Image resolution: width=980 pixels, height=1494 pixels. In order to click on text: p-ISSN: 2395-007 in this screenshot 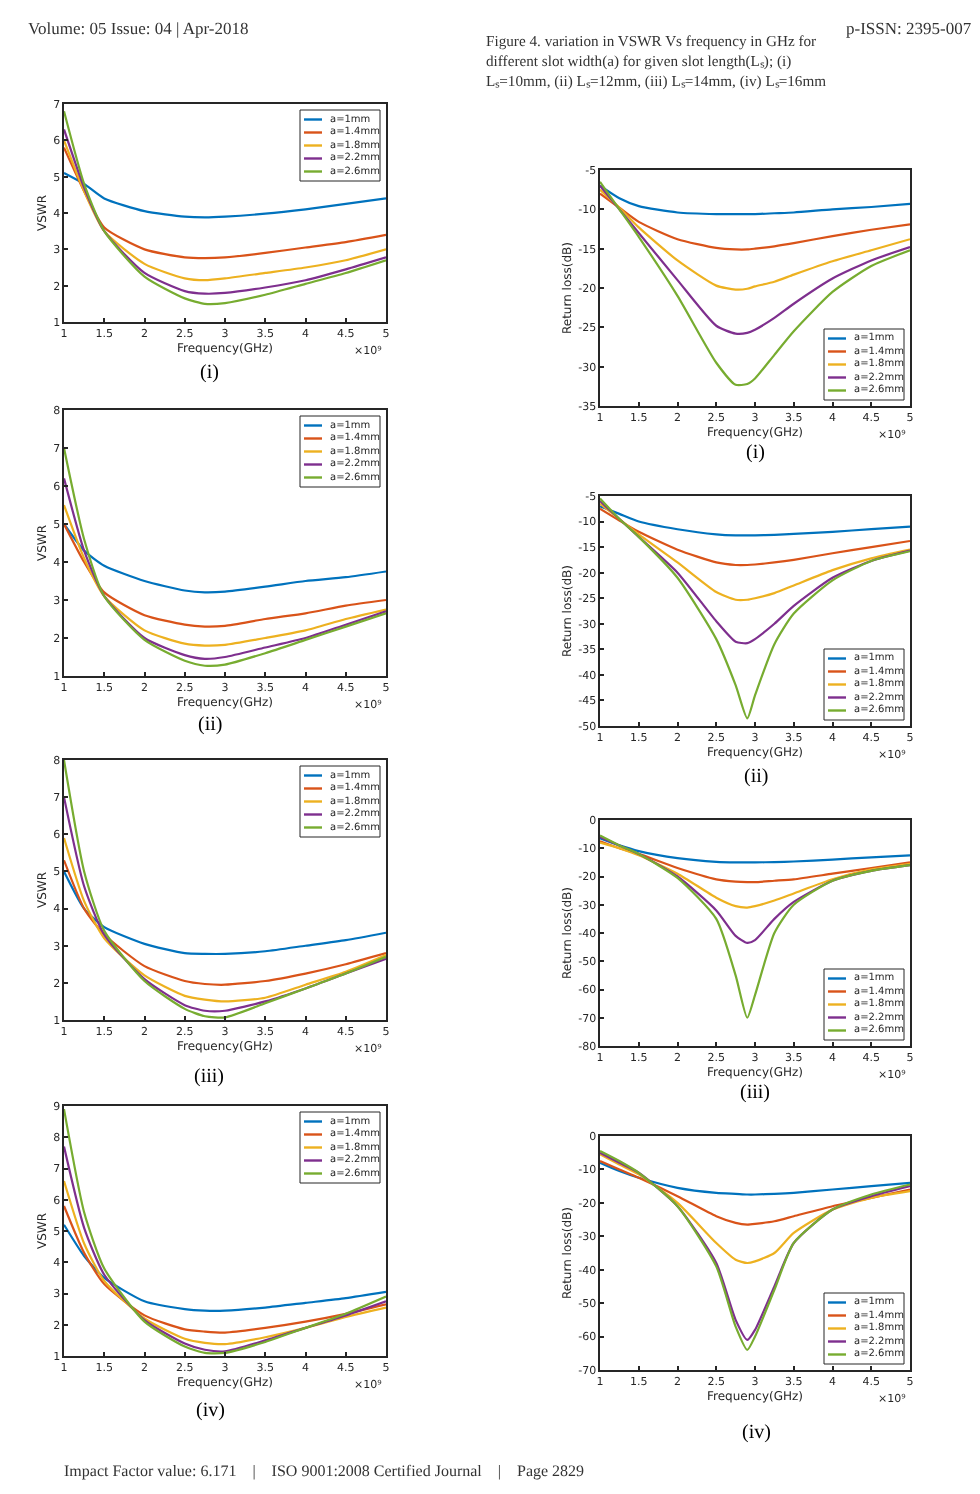, I will do `click(909, 28)`.